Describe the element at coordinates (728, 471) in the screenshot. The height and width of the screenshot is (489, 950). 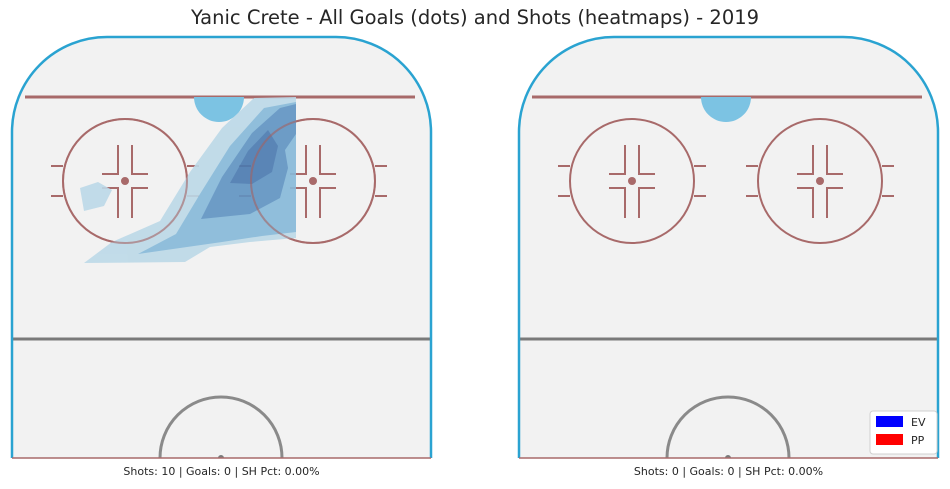
I see `caption-right: Shots: 0 | Goals: 0 | SH Pct: 0.00%` at that location.